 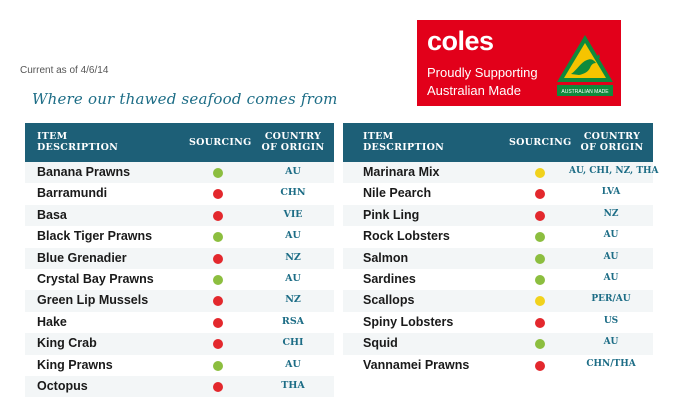 I want to click on item-name: King Prawns, so click(x=75, y=364).